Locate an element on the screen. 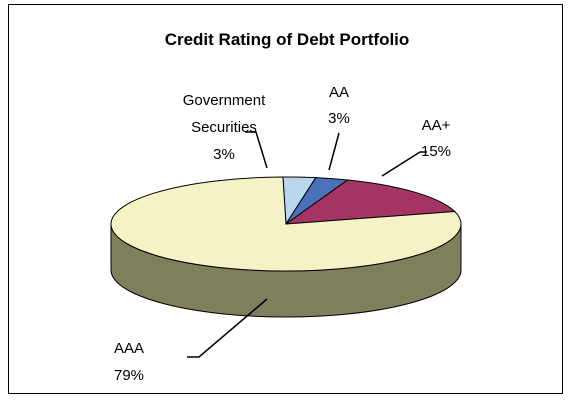 This screenshot has width=572, height=400. slice-label-aaa: 79% is located at coordinates (129, 375).